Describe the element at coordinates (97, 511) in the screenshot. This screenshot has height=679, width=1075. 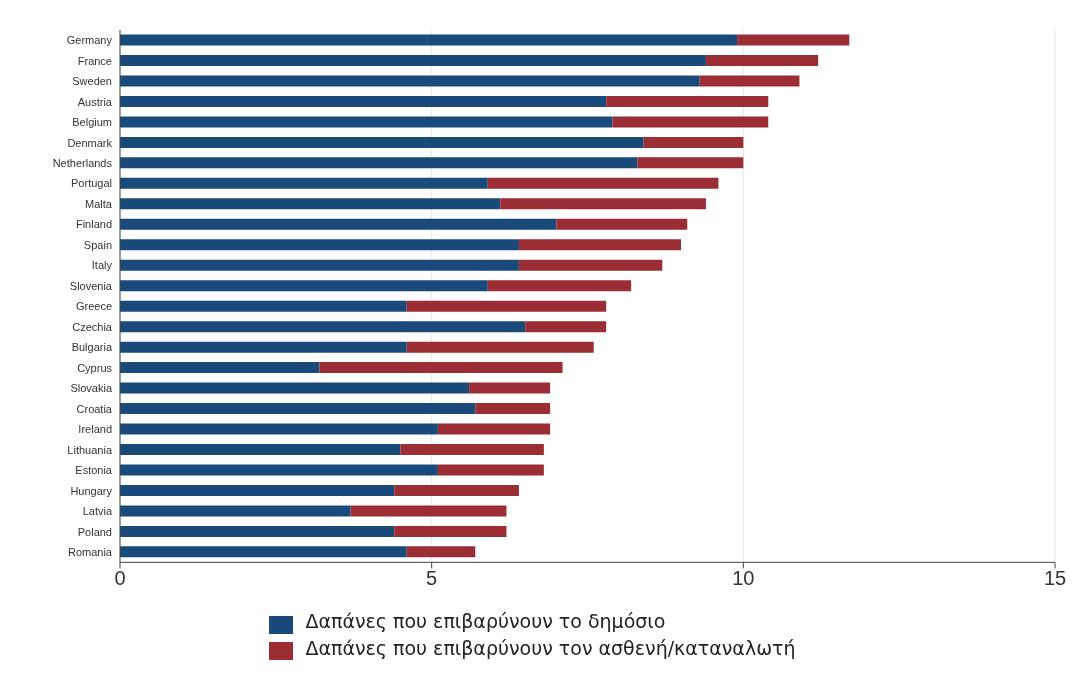
I see `y-tick-label: Latvia` at that location.